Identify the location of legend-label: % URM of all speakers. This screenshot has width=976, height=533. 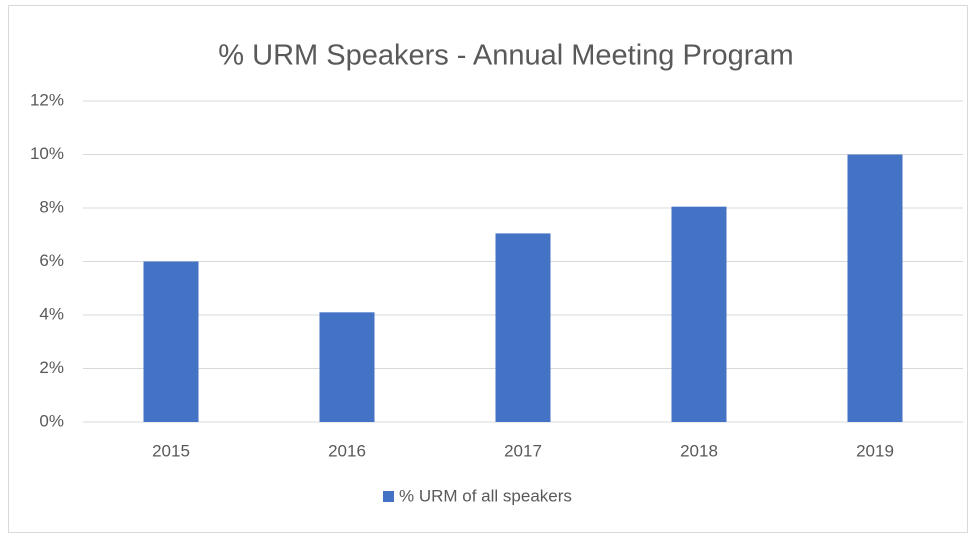
(485, 495).